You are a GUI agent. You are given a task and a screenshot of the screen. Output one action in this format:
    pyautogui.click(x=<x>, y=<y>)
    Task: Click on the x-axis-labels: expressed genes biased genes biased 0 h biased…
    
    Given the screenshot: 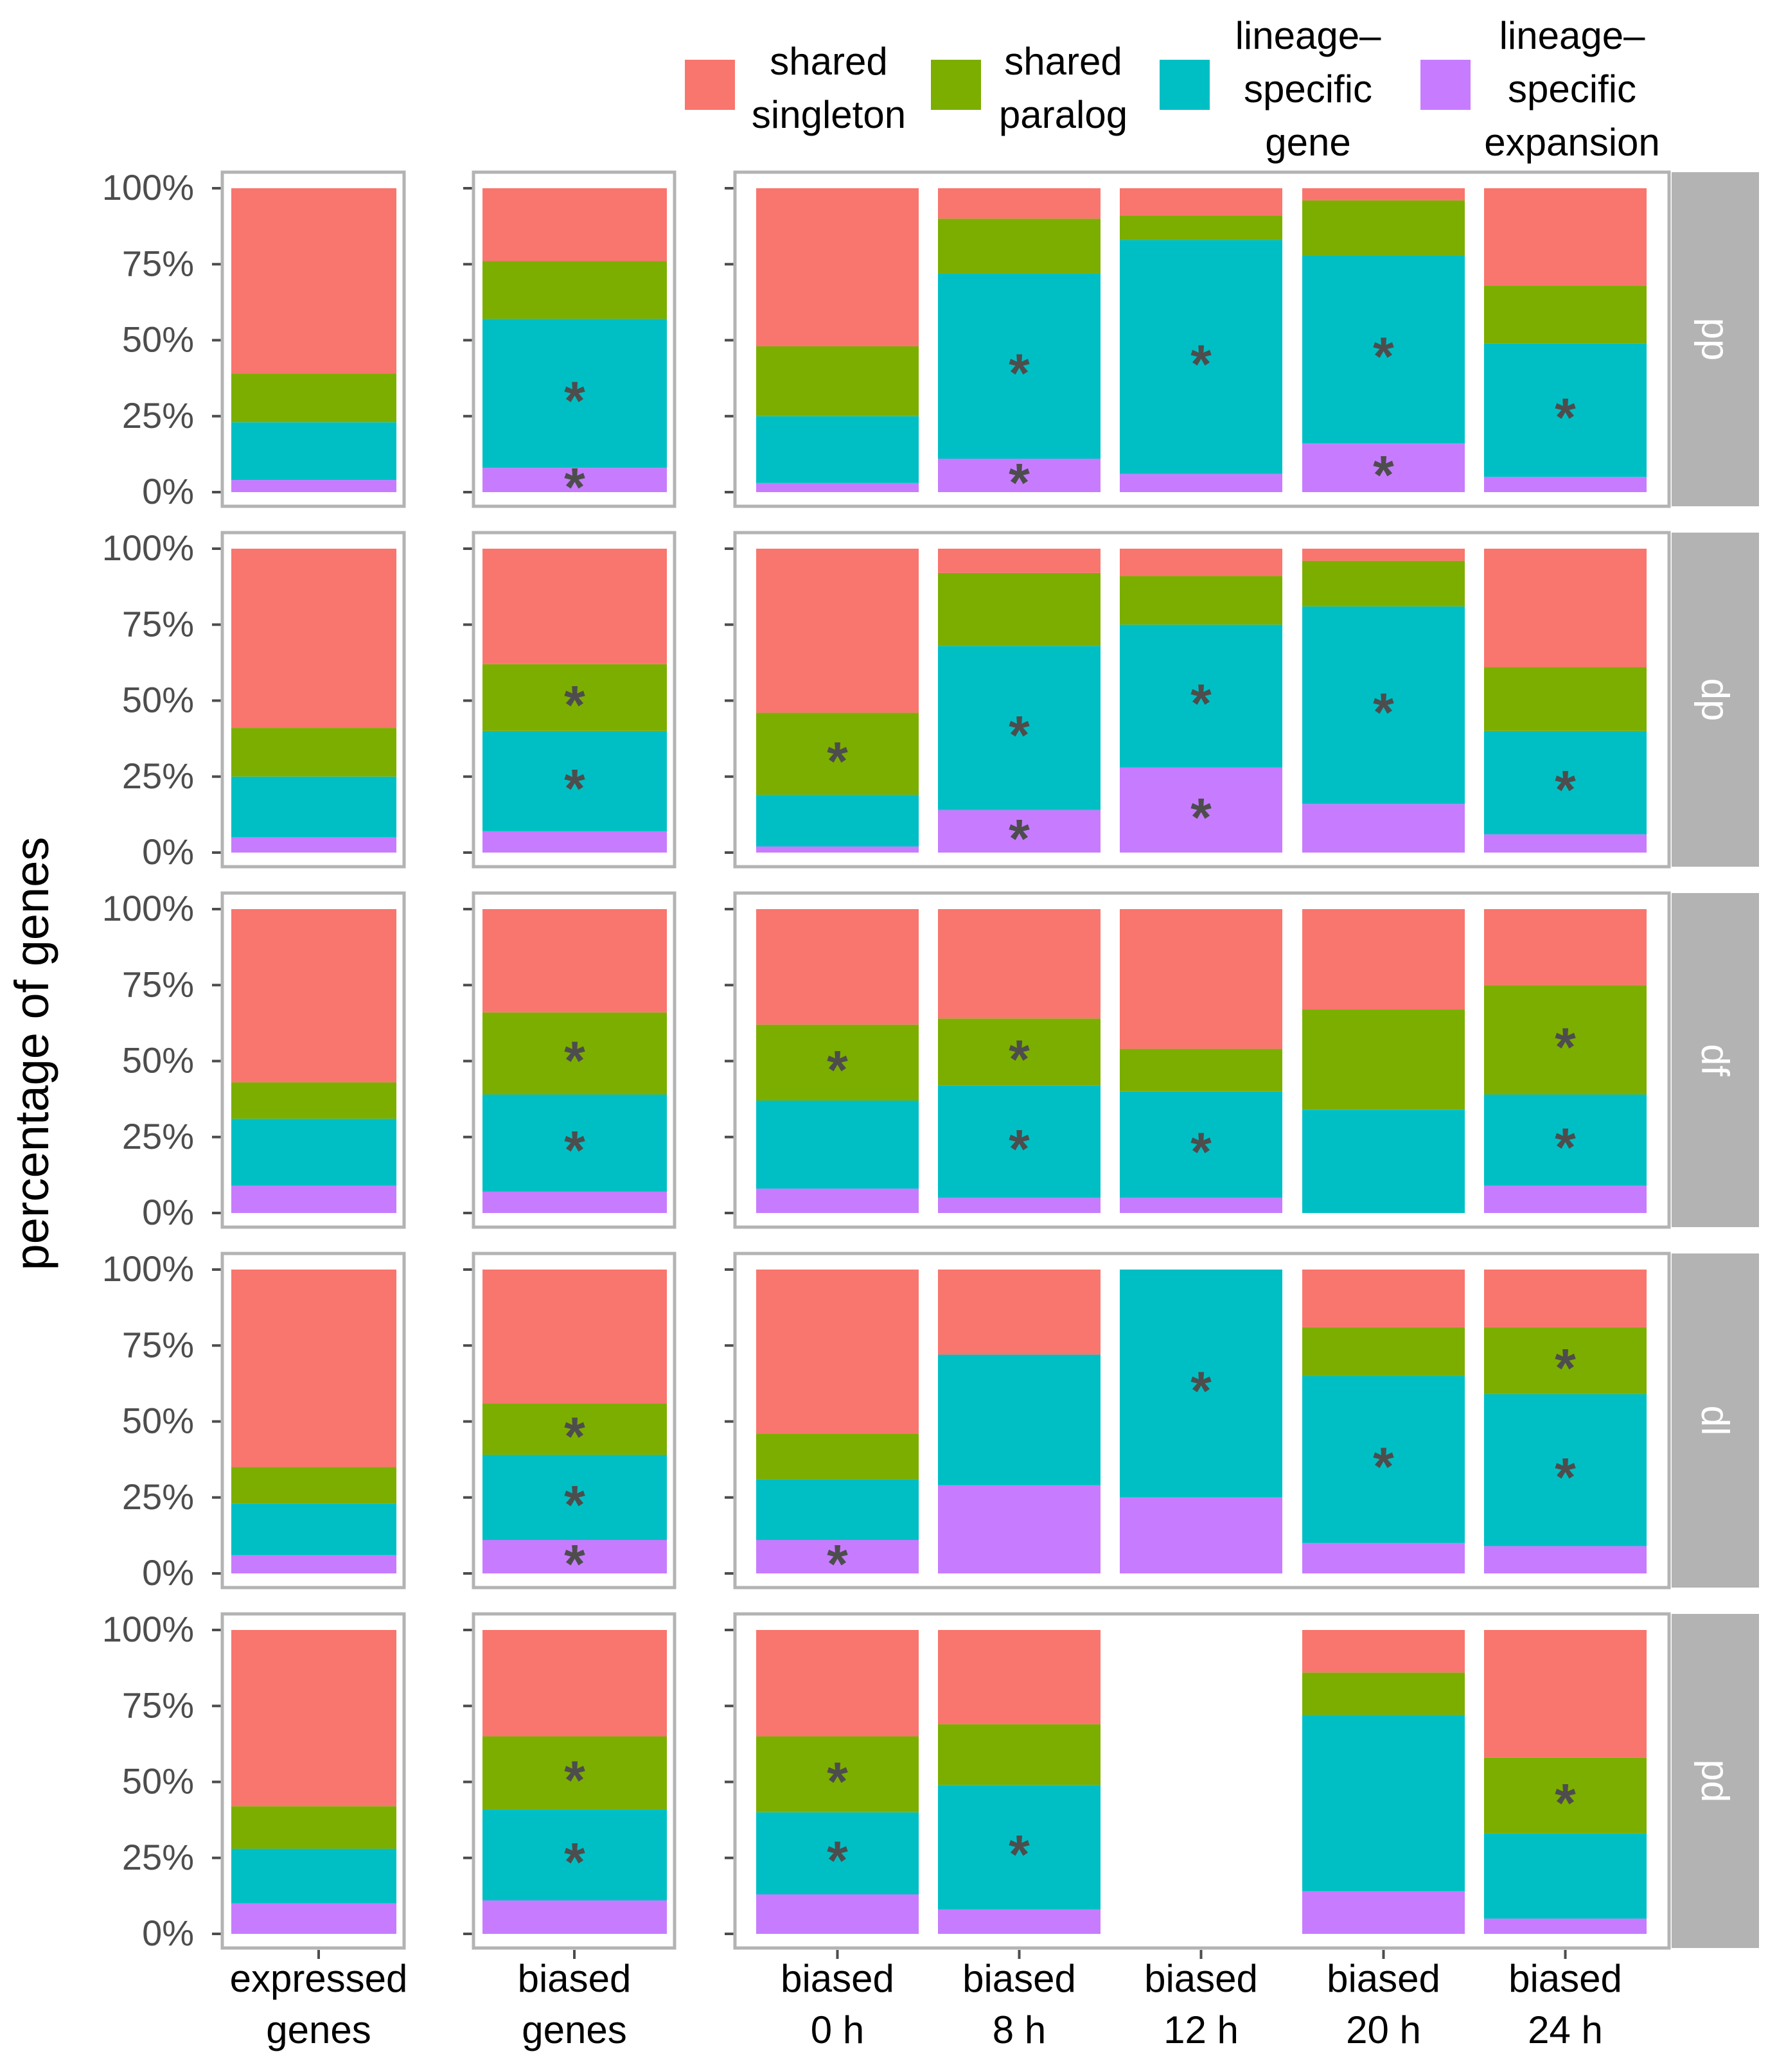 What is the action you would take?
    pyautogui.click(x=926, y=2000)
    